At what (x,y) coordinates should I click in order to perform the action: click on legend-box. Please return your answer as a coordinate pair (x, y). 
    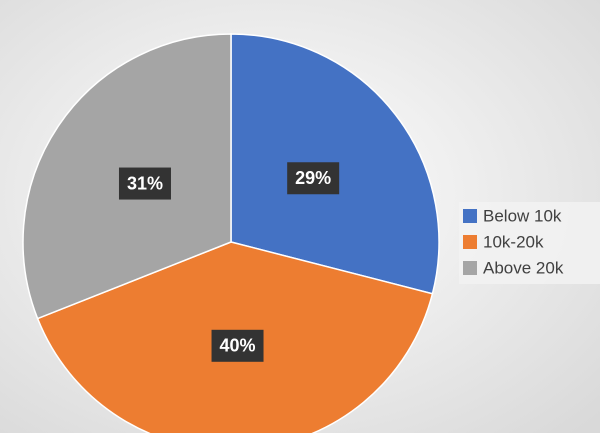
    Looking at the image, I should click on (529, 243).